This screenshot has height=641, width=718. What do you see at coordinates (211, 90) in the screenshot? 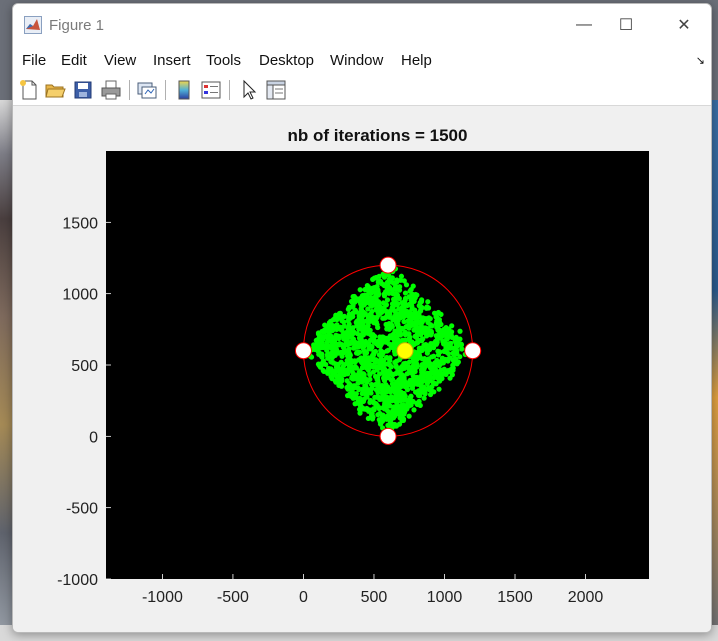
I see `insert-legend-icon` at bounding box center [211, 90].